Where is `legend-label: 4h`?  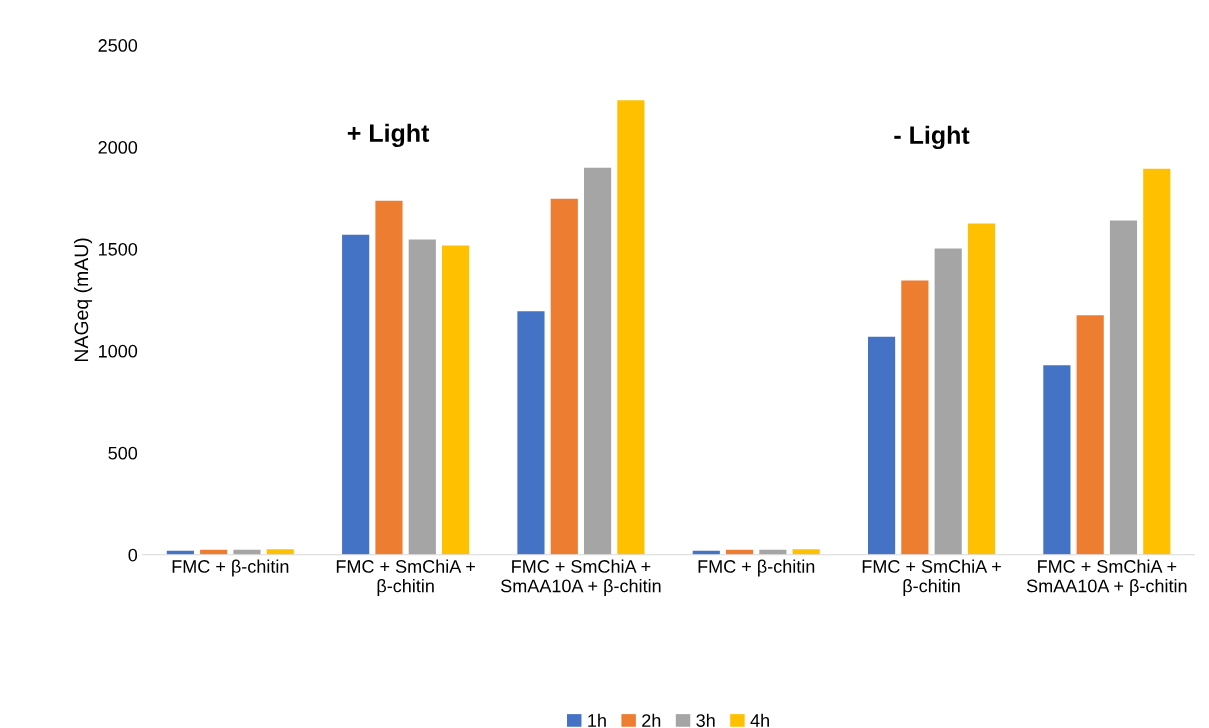 legend-label: 4h is located at coordinates (759, 720).